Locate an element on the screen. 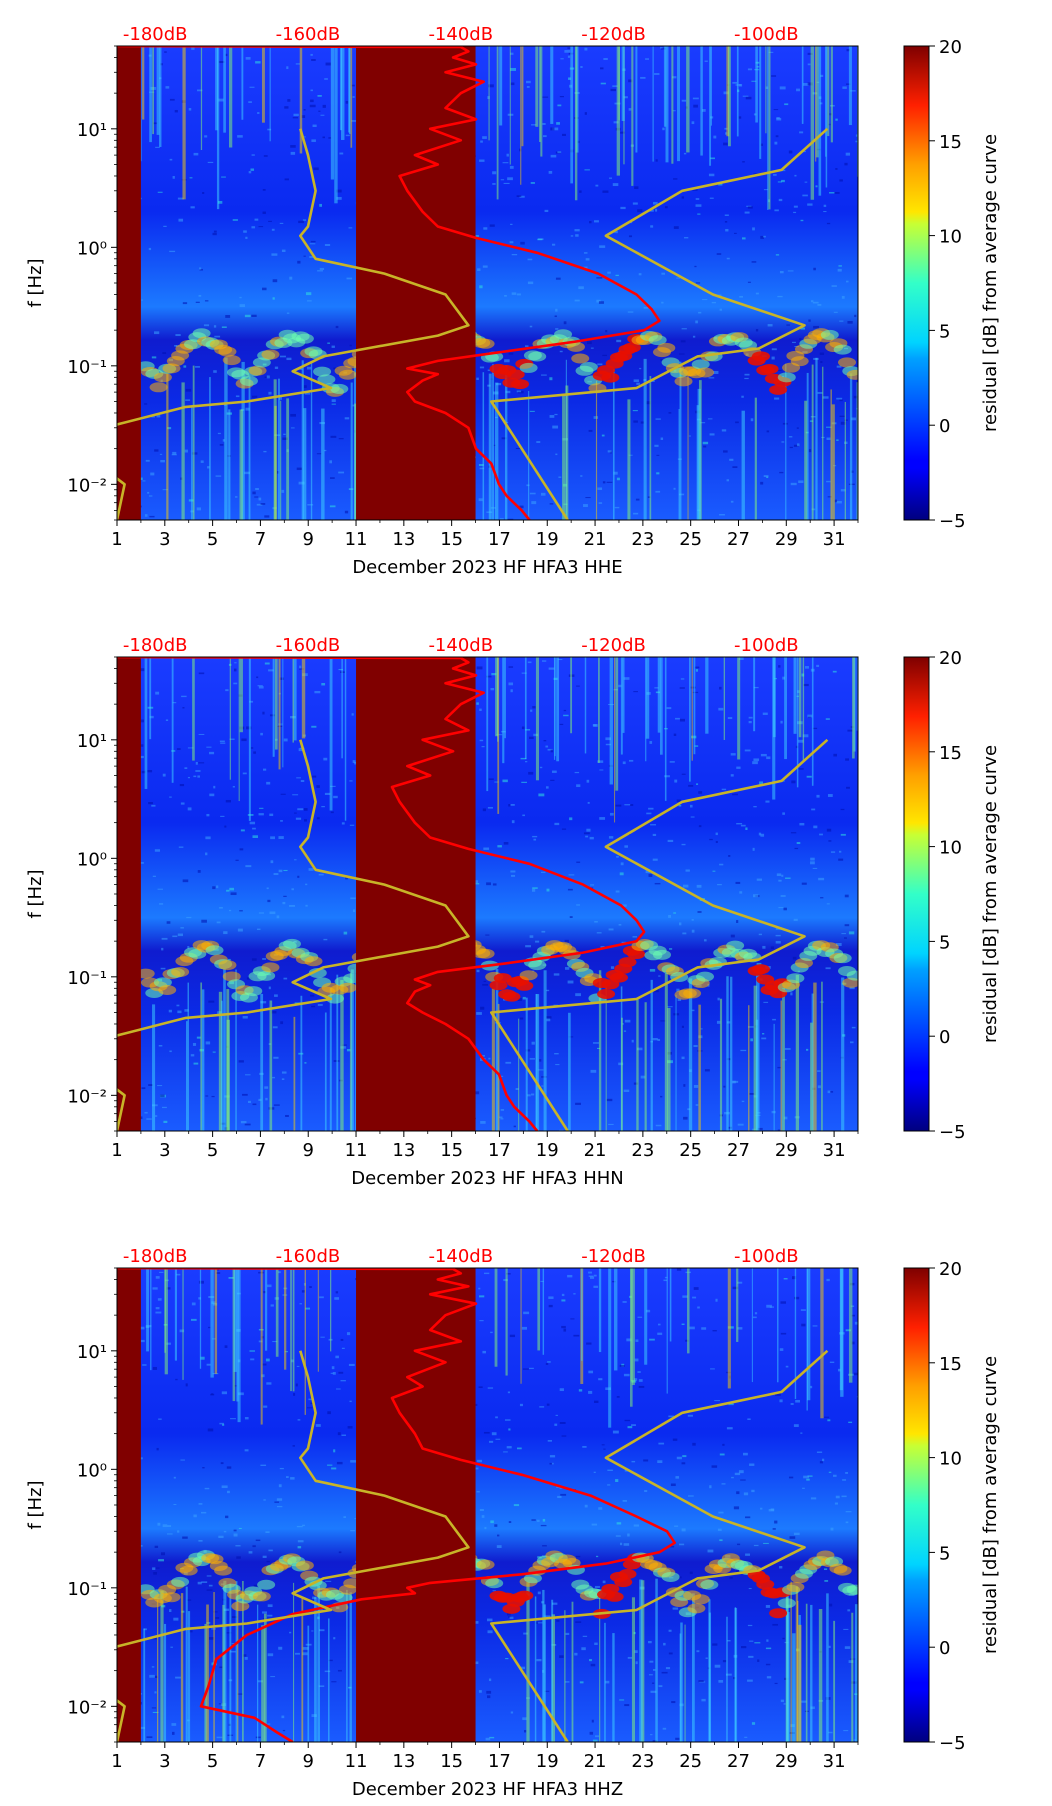  x-axis-label: December 2023 HF HFA3 HHN is located at coordinates (487, 1178).